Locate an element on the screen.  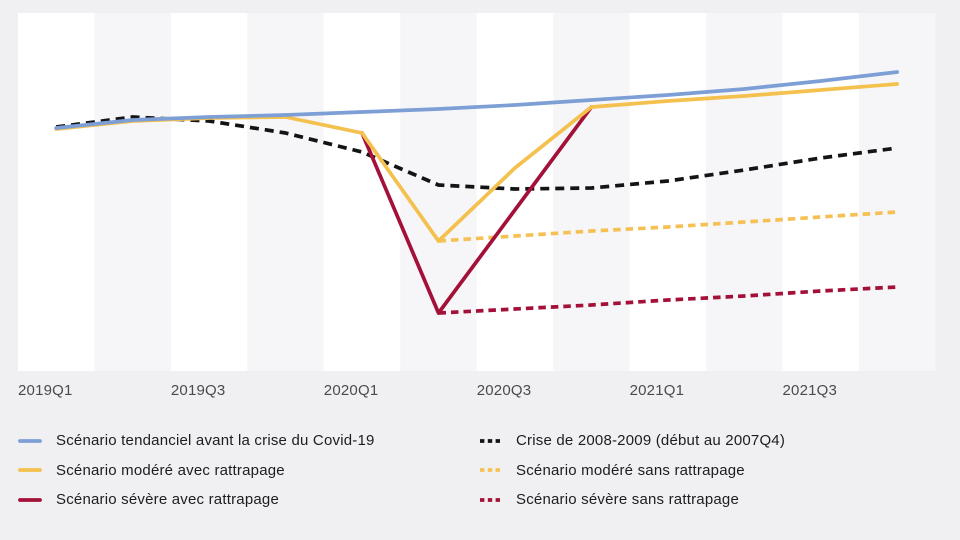
series-line-moderate_no_catchup is located at coordinates (668, 226).